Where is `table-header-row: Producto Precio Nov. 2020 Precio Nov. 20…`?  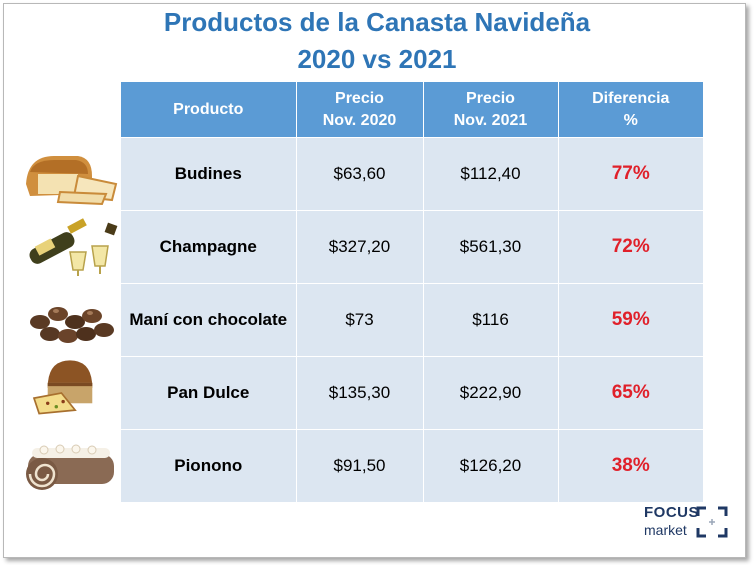
table-header-row: Producto Precio Nov. 2020 Precio Nov. 20… is located at coordinates (412, 110).